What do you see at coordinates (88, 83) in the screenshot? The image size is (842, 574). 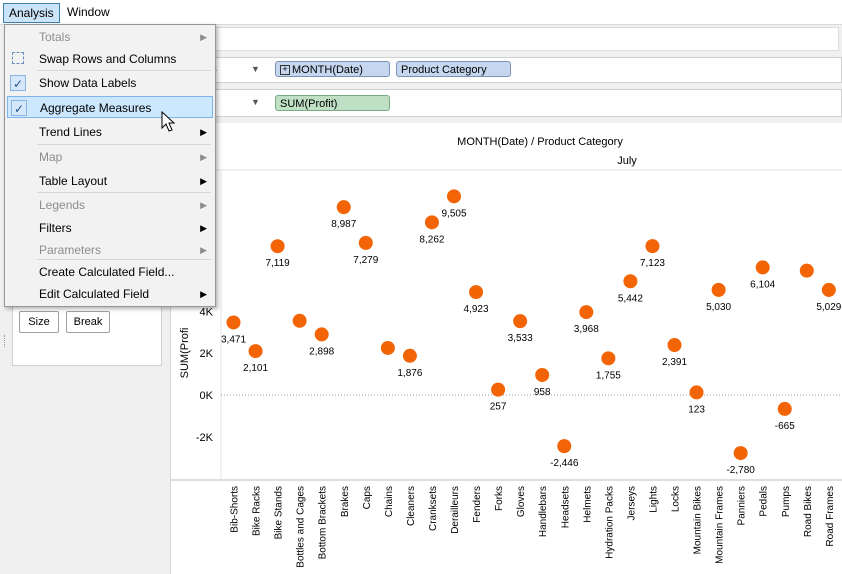 I see `menu-item-label: Show Data Labels` at bounding box center [88, 83].